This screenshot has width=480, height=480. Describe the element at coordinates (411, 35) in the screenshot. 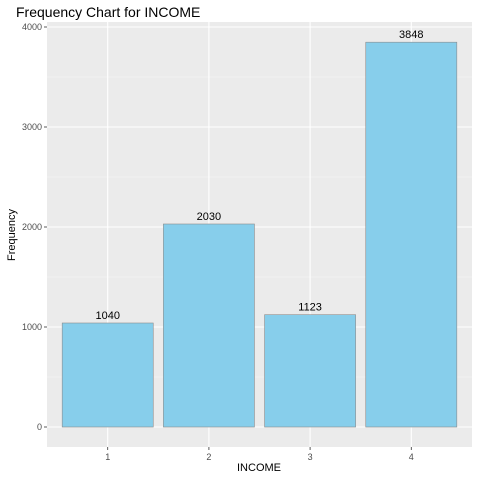

I see `data-label-4: 3848` at that location.